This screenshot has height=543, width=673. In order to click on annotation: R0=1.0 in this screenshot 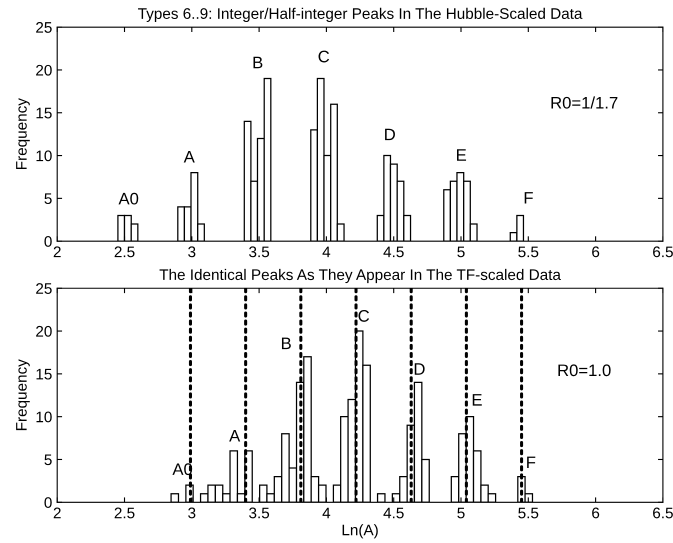, I will do `click(584, 370)`.